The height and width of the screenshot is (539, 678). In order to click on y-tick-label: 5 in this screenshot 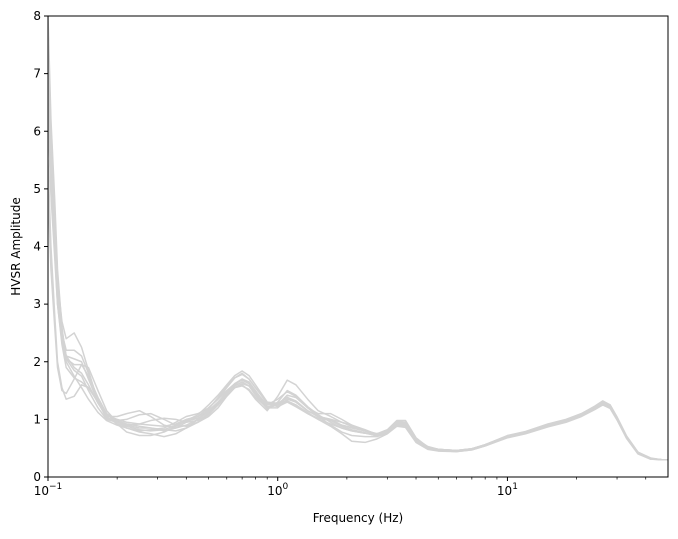, I will do `click(37, 189)`.